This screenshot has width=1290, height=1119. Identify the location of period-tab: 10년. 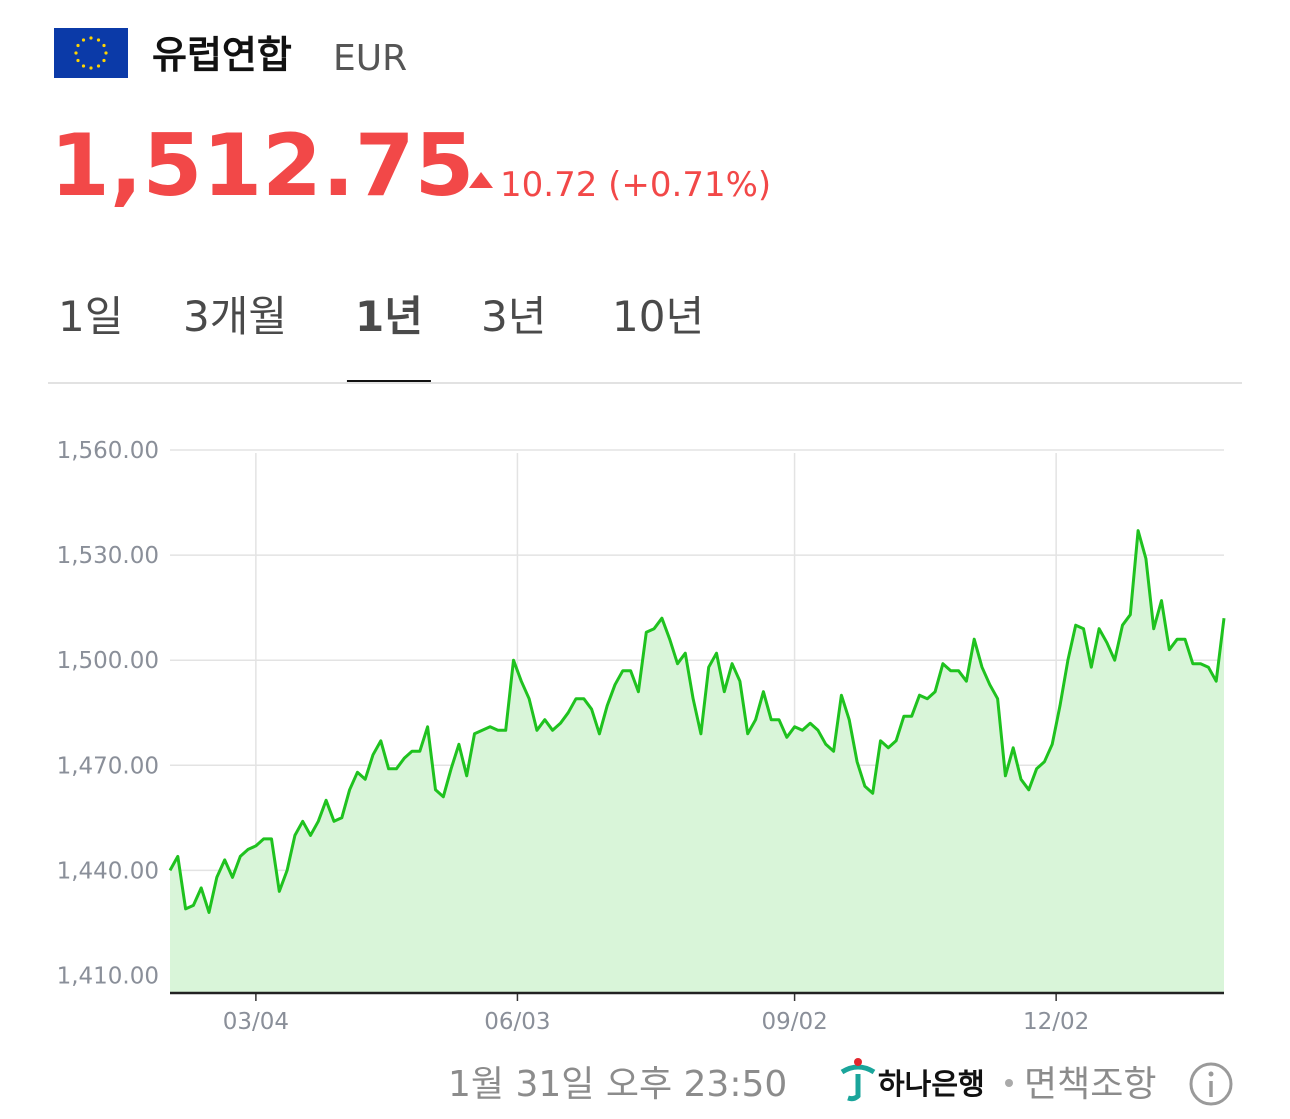
(658, 316).